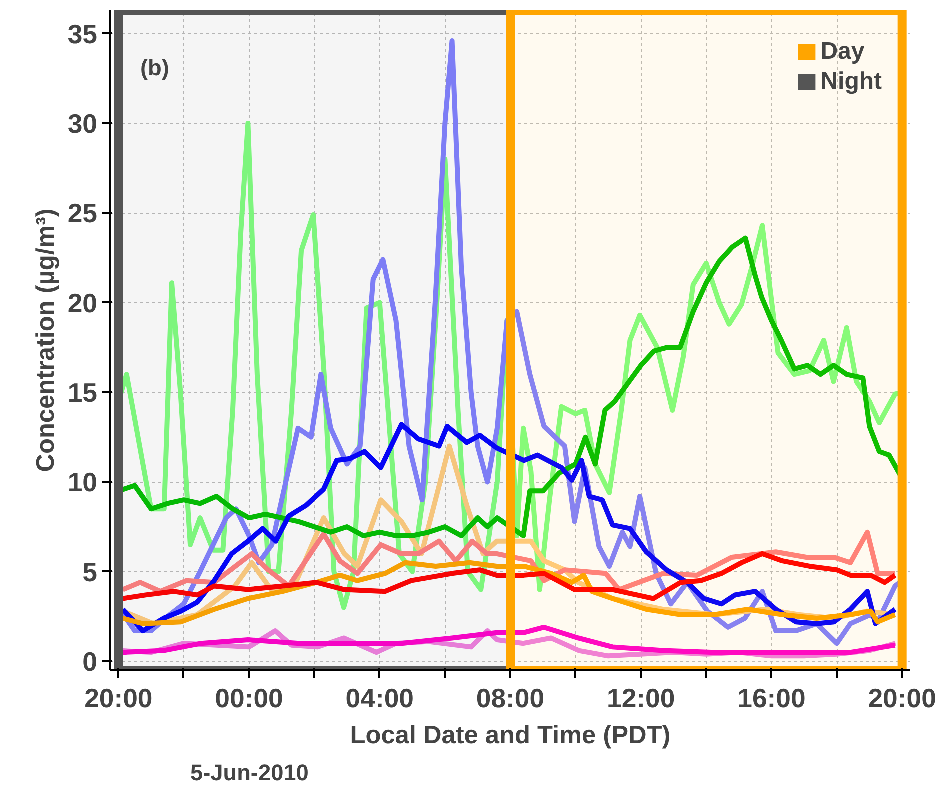 The width and height of the screenshot is (949, 797). Describe the element at coordinates (46, 340) in the screenshot. I see `y-axis-title: Concentration (µg/m³)` at that location.